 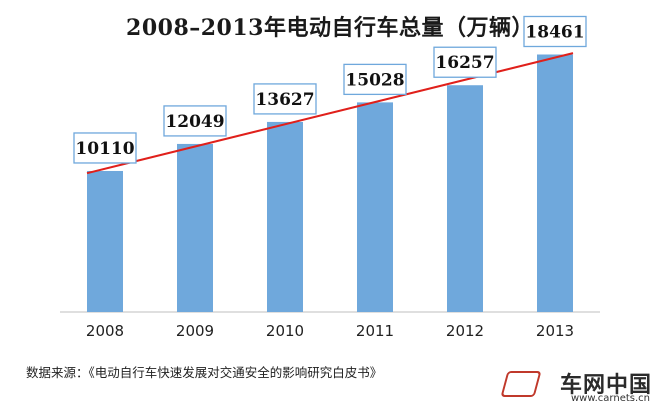 What do you see at coordinates (105, 241) in the screenshot?
I see `bar-2008` at bounding box center [105, 241].